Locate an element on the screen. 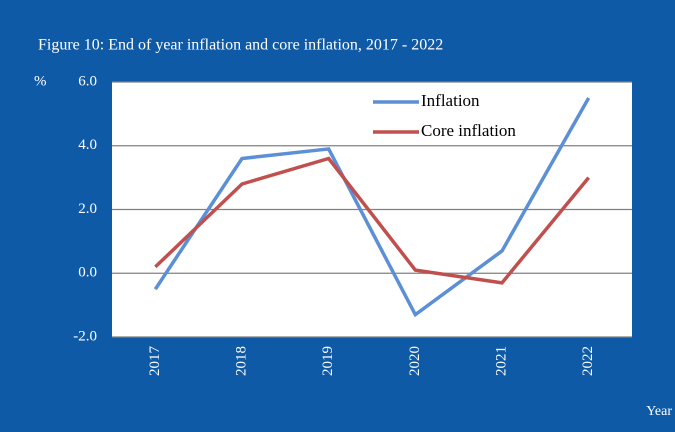  x-tick-label: 2017 is located at coordinates (155, 361).